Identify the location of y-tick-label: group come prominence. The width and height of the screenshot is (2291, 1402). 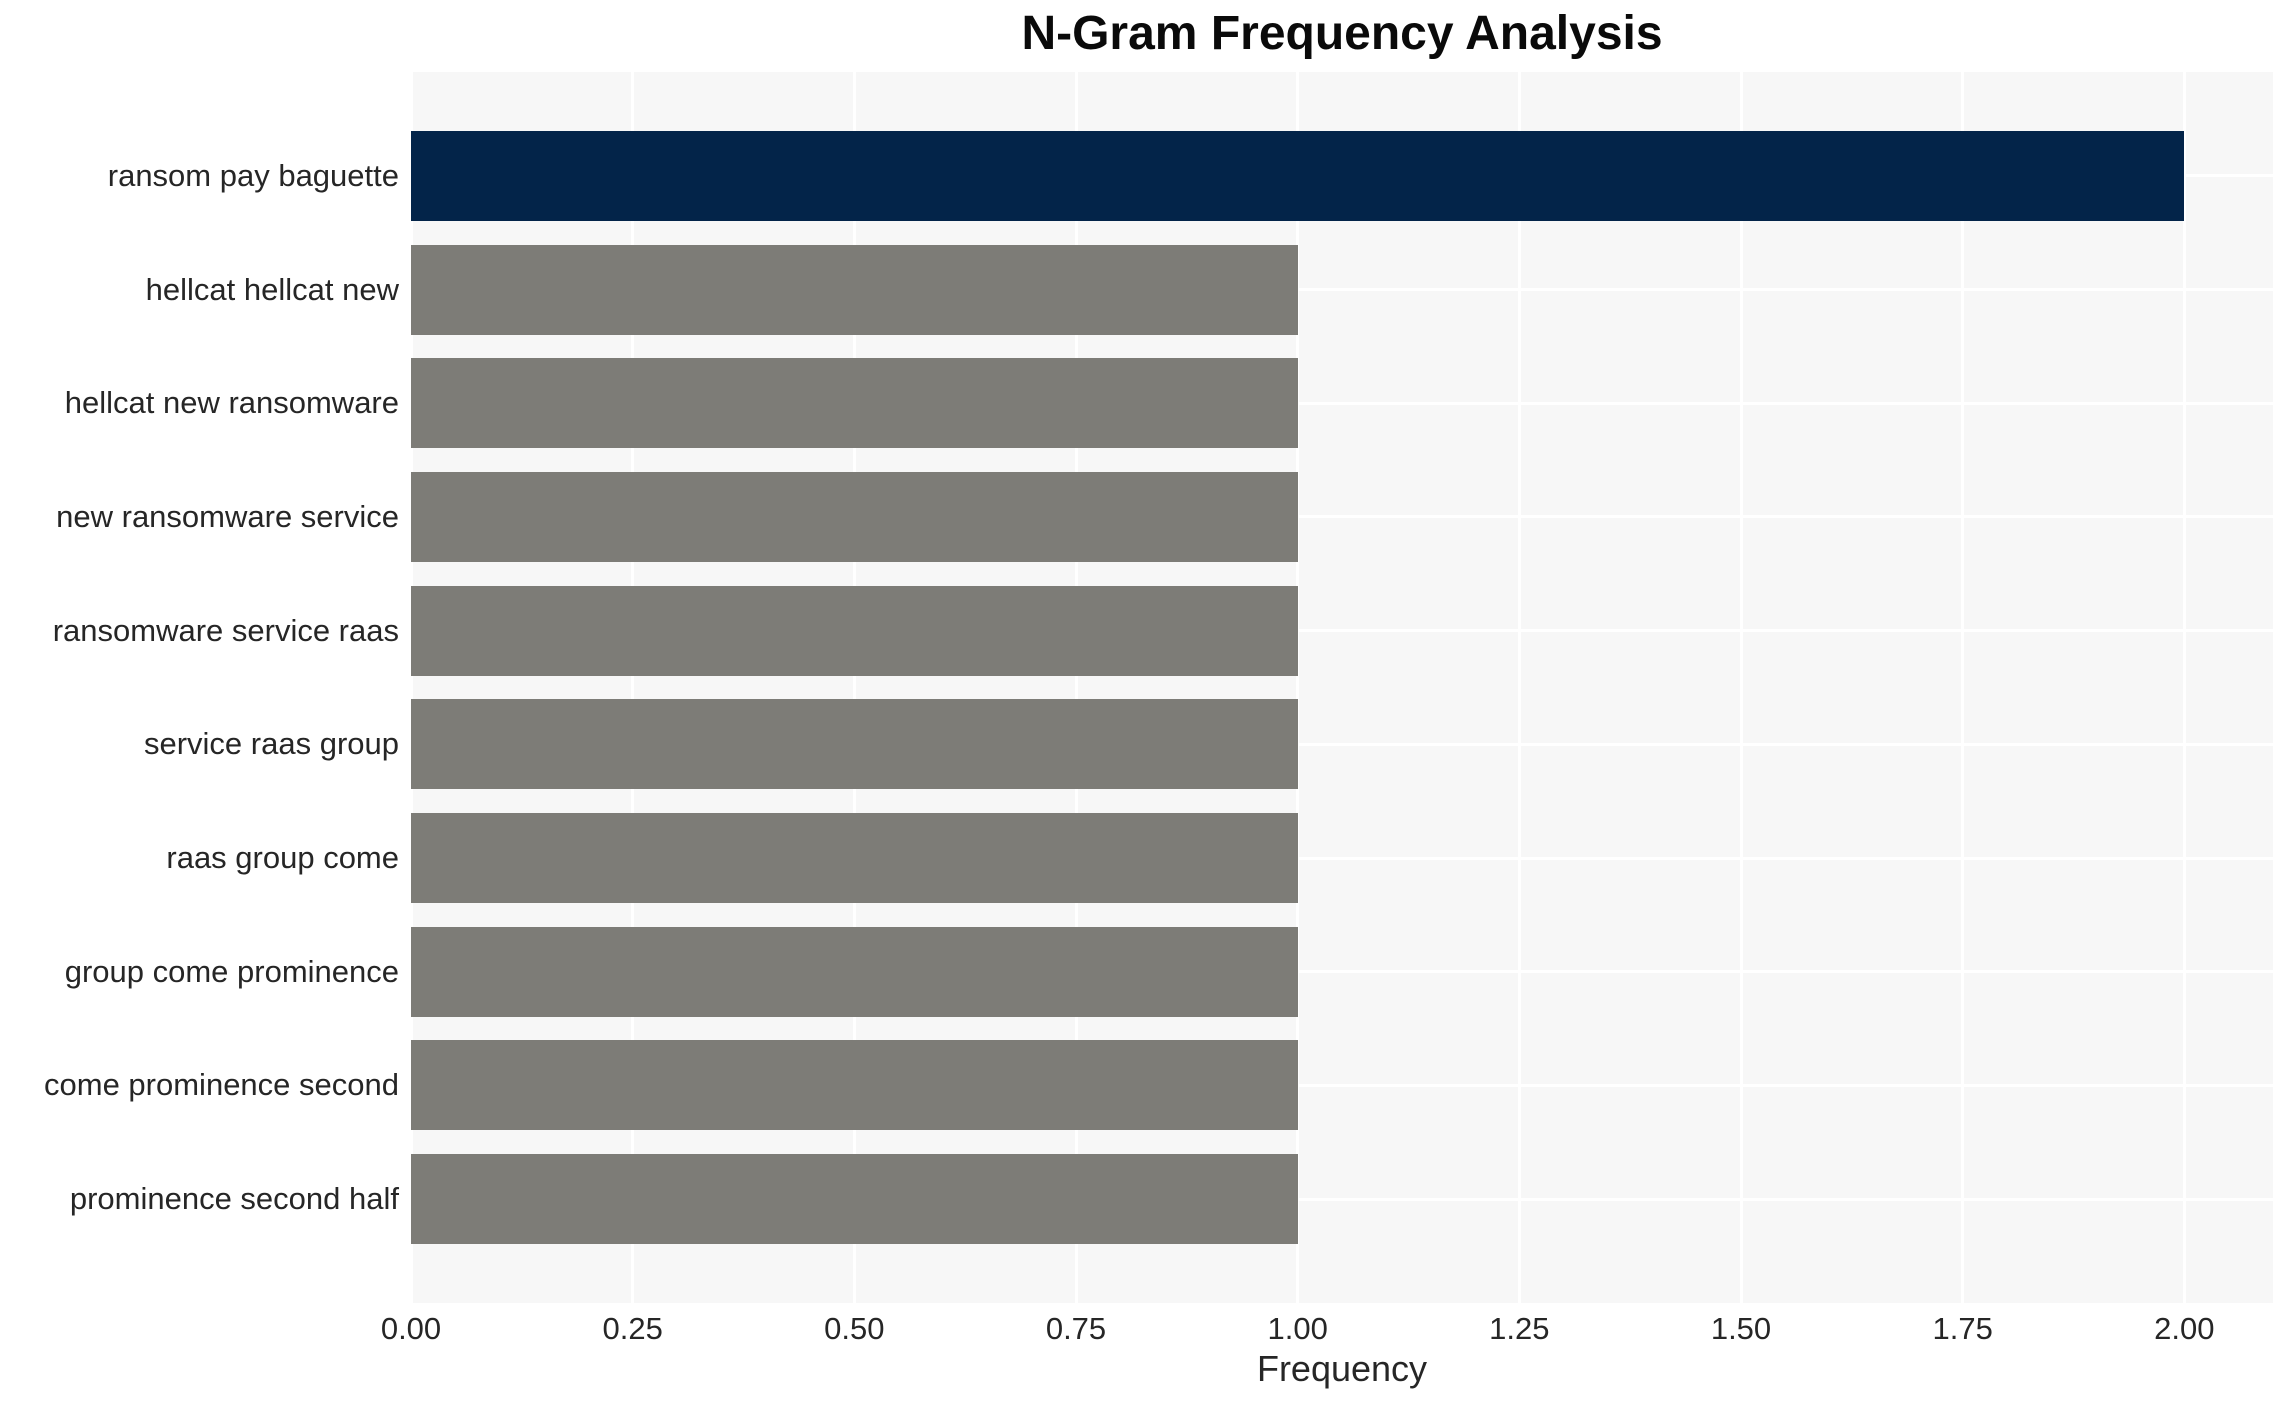
(231, 971).